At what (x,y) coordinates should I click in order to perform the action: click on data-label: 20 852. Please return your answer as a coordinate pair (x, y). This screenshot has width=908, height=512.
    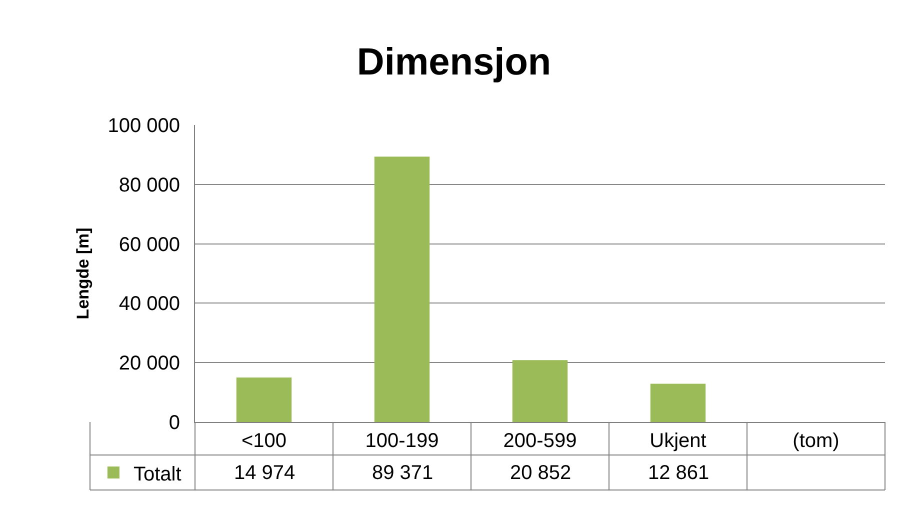
    Looking at the image, I should click on (541, 473).